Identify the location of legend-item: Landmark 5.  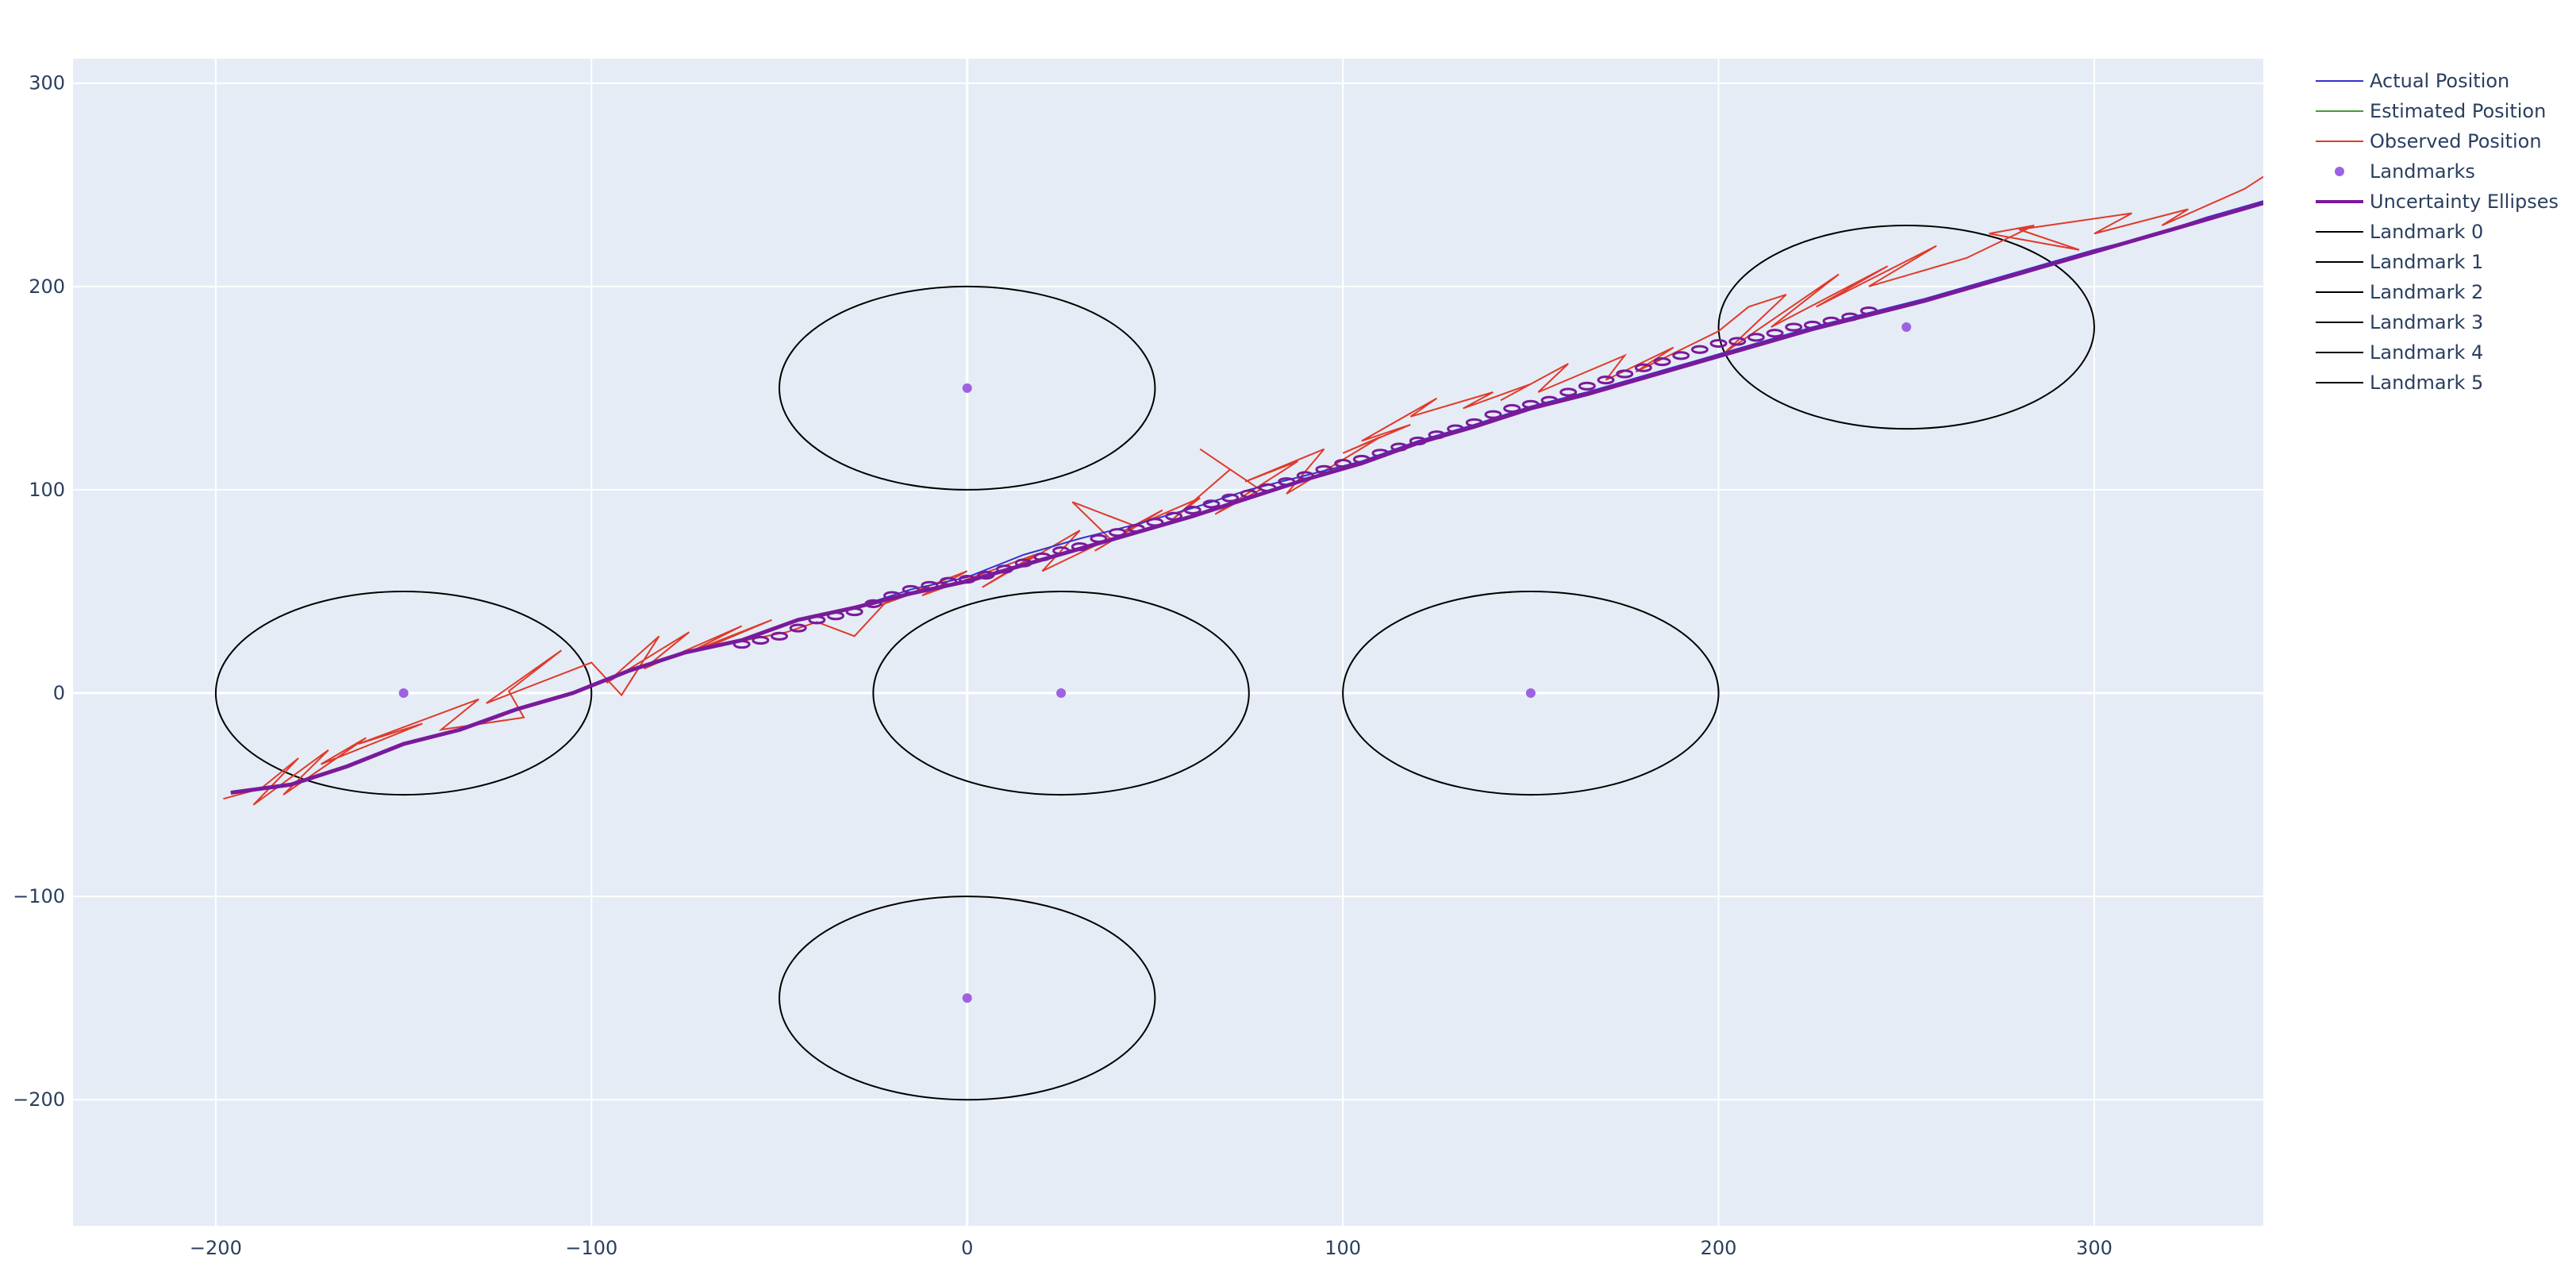
(2399, 383).